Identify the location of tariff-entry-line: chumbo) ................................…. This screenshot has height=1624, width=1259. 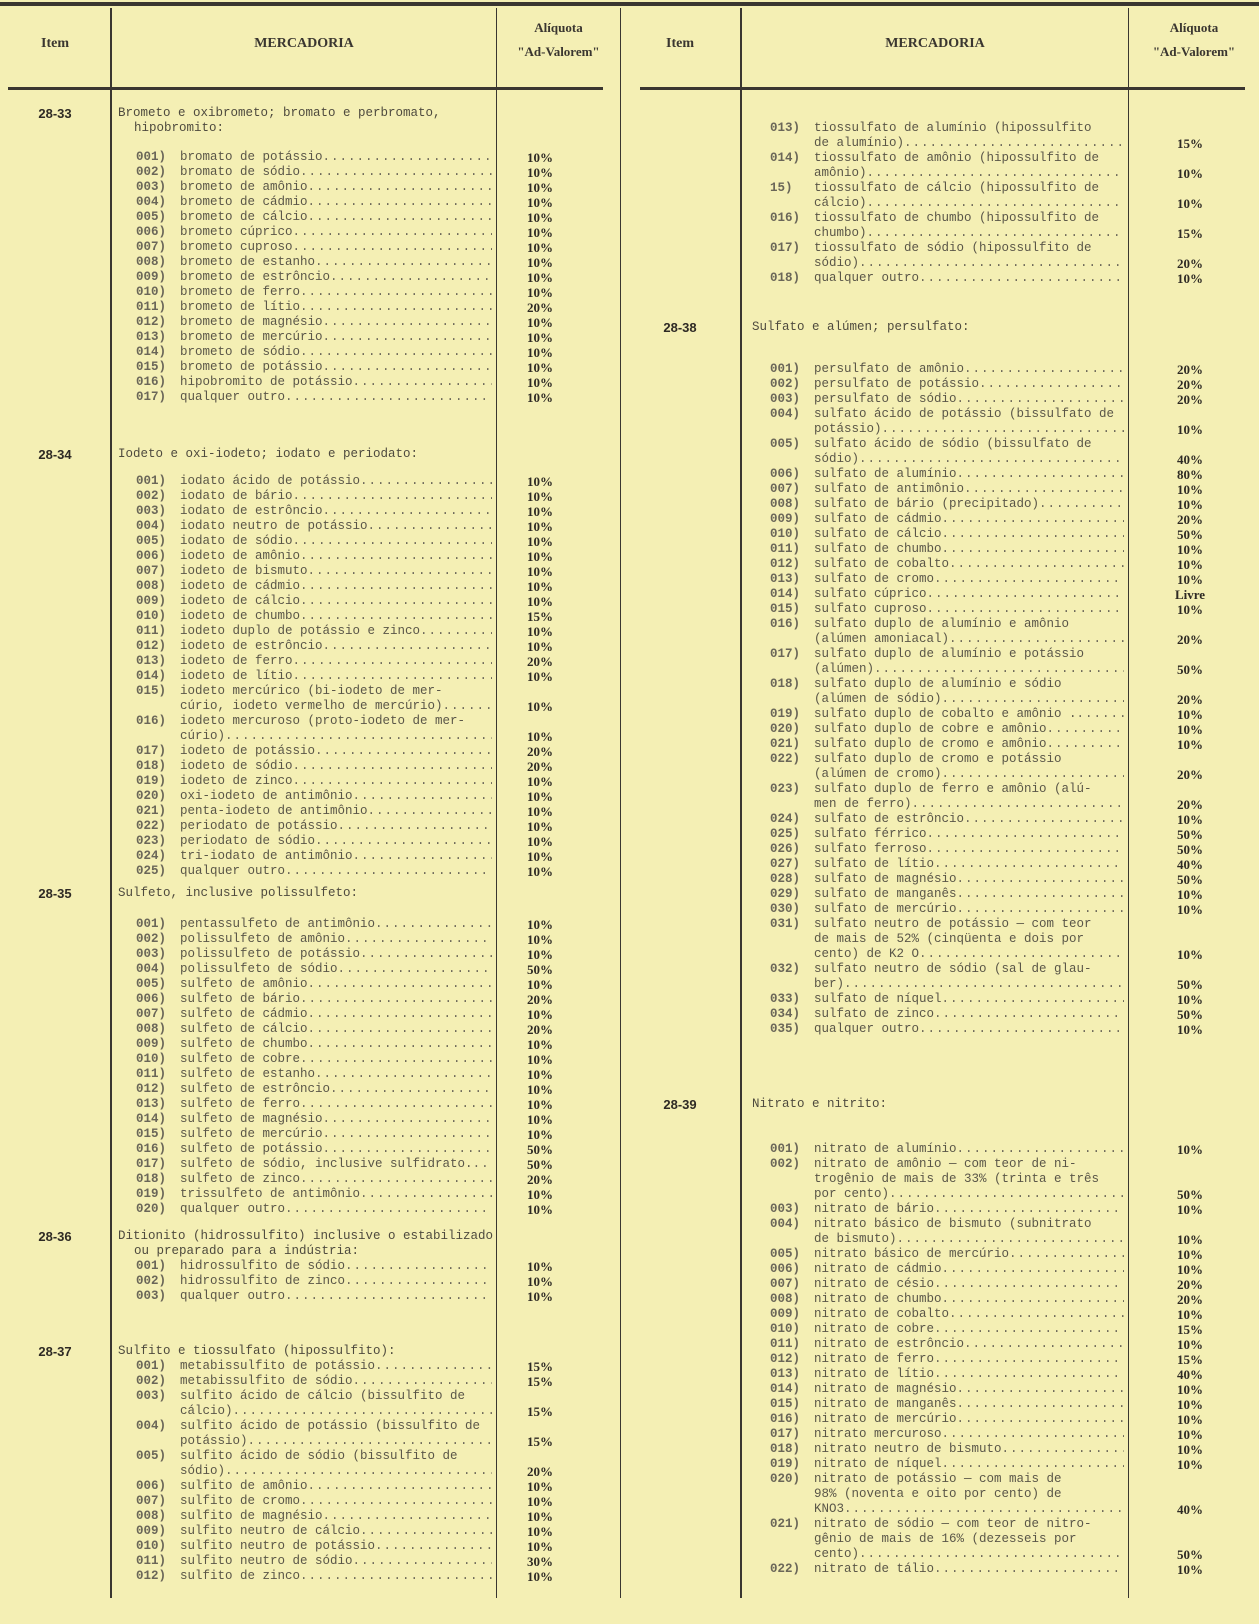
(977, 233).